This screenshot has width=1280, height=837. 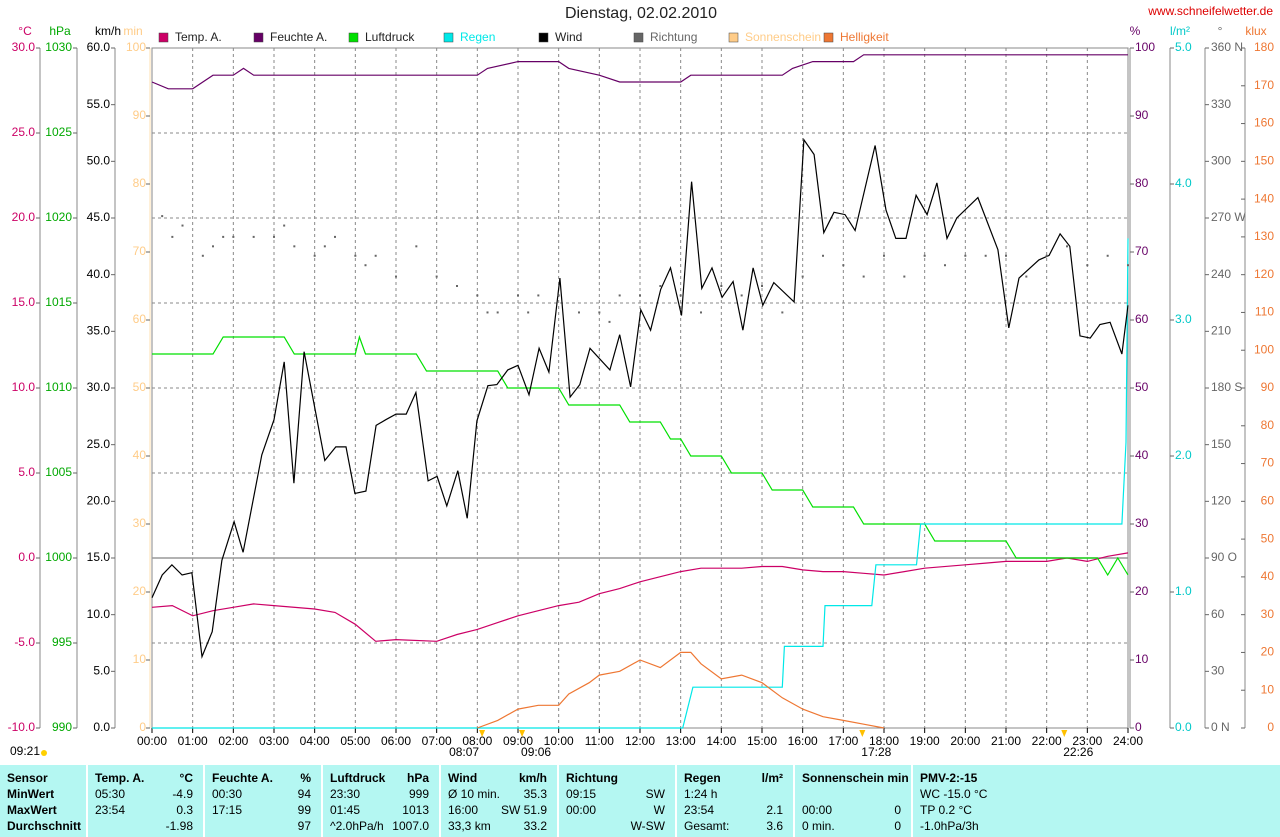 I want to click on cell: Durchschnitt, so click(x=44, y=826).